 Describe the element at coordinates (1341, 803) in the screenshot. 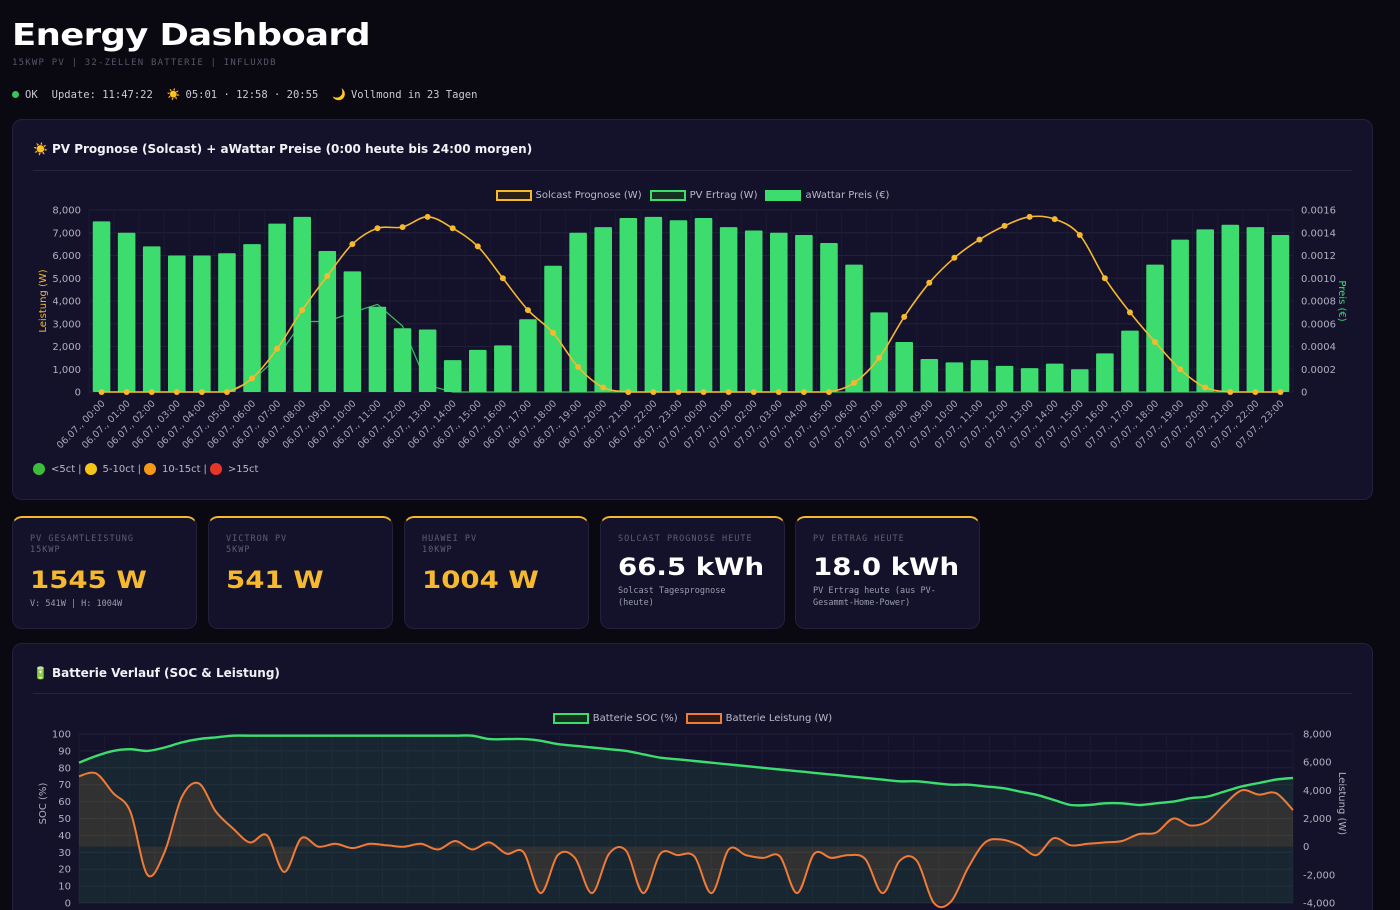

I see `y2-axis-label: Leistung (W)` at that location.